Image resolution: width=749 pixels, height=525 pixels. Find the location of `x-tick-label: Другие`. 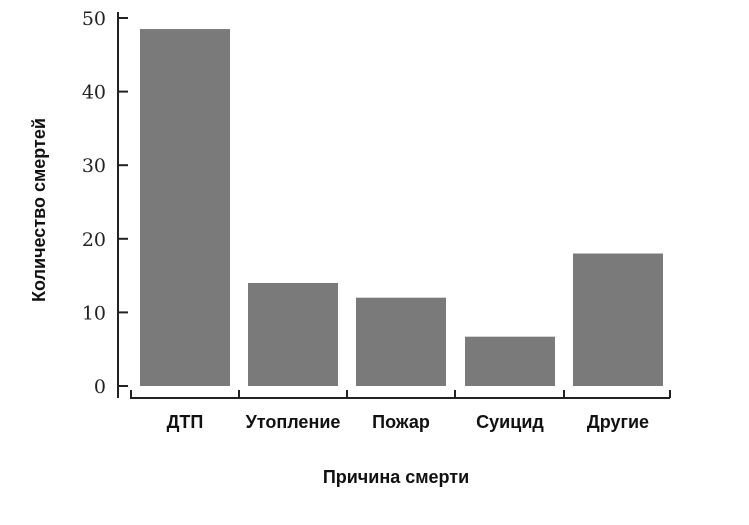

x-tick-label: Другие is located at coordinates (618, 422).